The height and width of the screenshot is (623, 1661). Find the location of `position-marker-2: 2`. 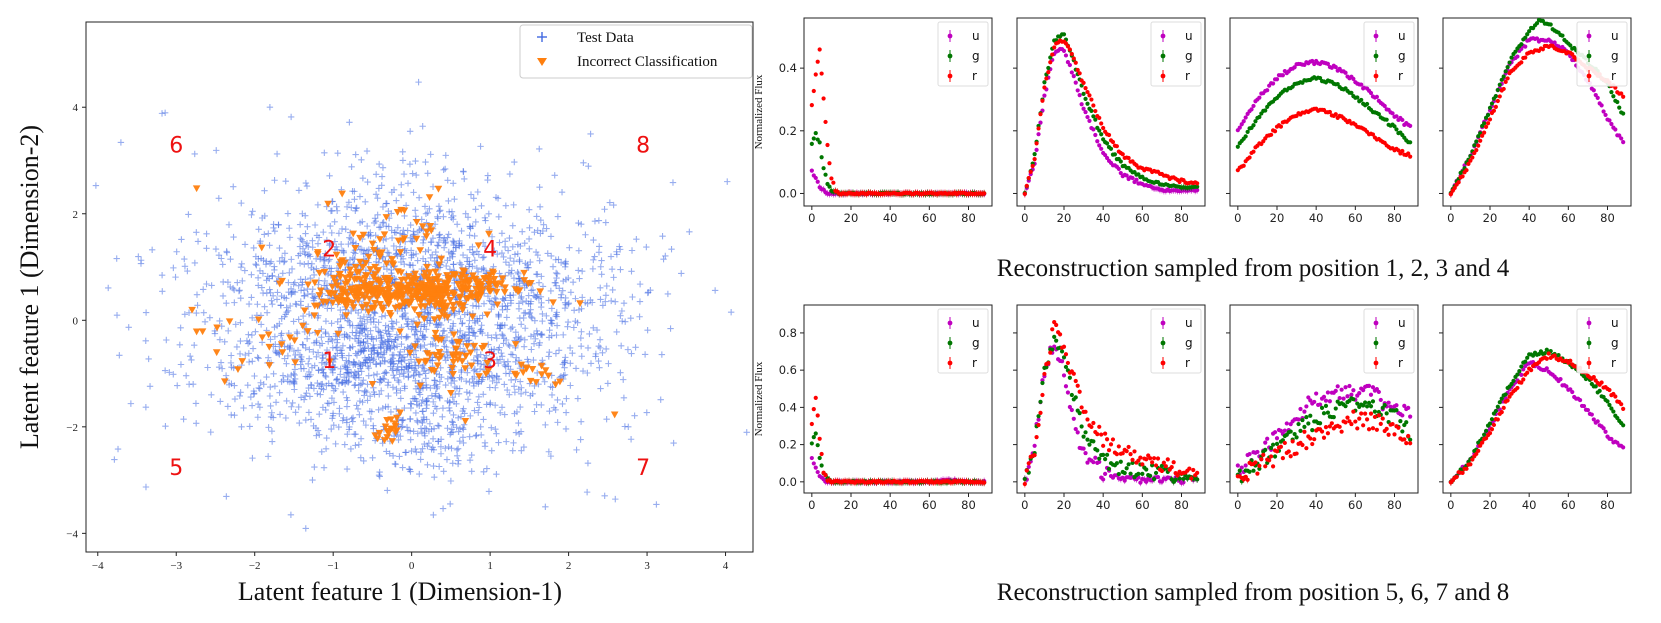

position-marker-2: 2 is located at coordinates (329, 249).